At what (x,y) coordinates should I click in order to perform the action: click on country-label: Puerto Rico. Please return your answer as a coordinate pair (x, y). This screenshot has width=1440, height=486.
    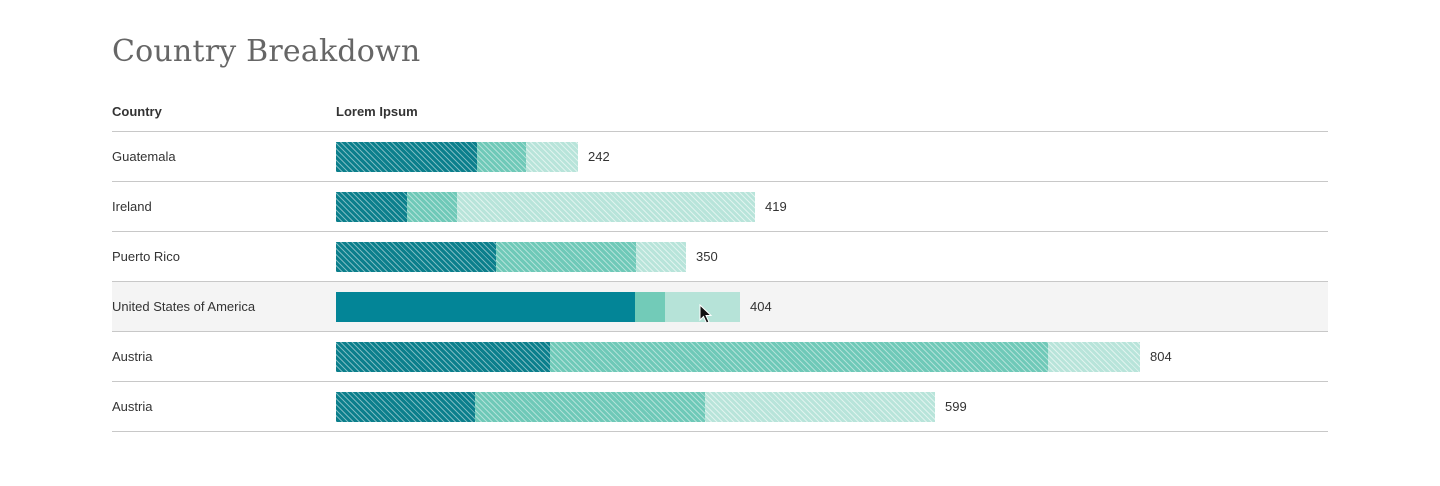
    Looking at the image, I should click on (146, 256).